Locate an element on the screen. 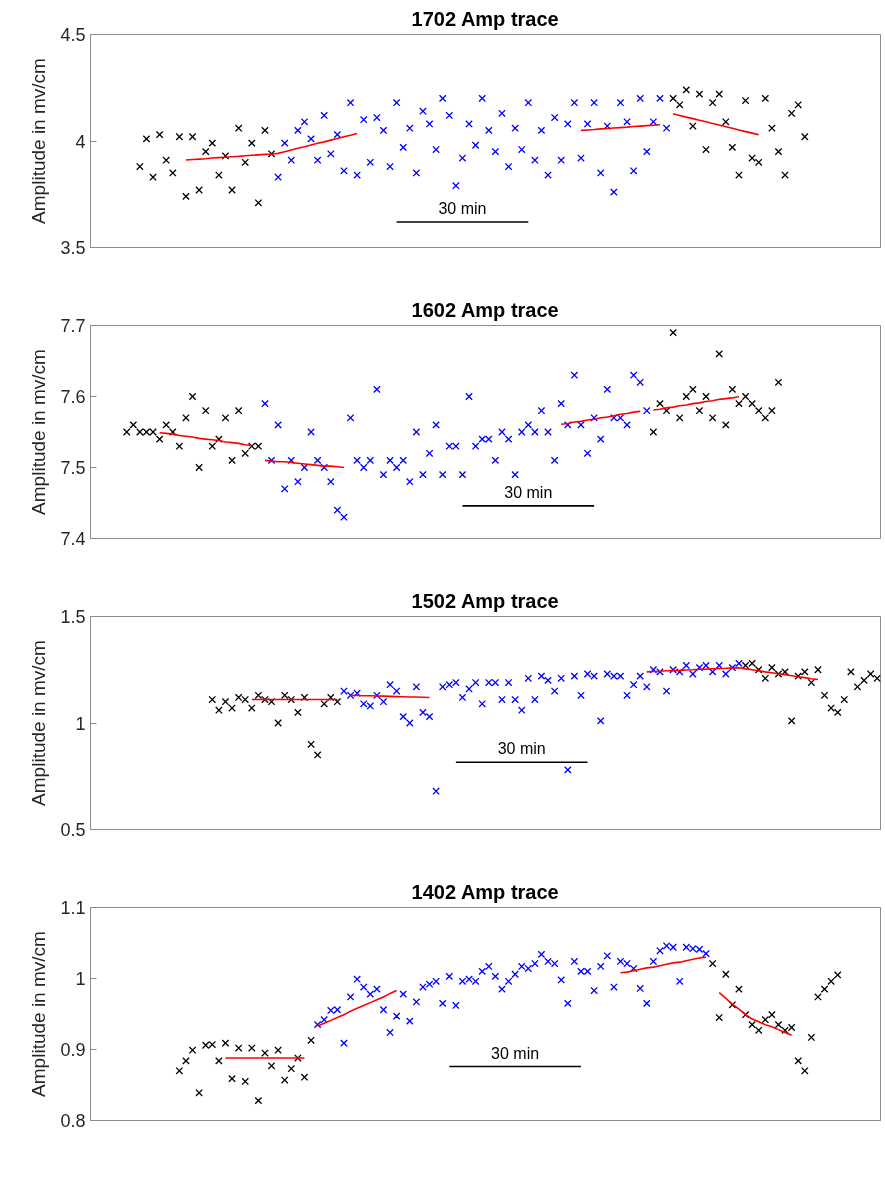 Image resolution: width=885 pixels, height=1178 pixels. y-tick-label: 0.9 is located at coordinates (73, 1050).